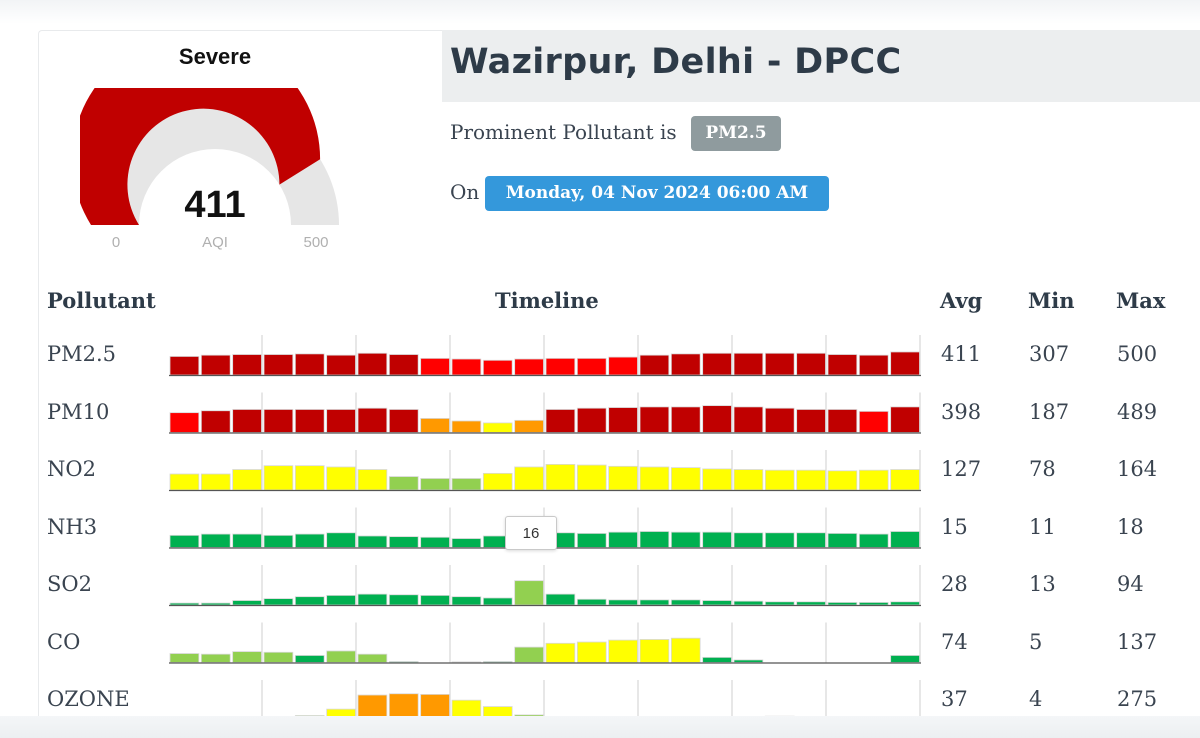  I want to click on aqi-category: Severe, so click(215, 56).